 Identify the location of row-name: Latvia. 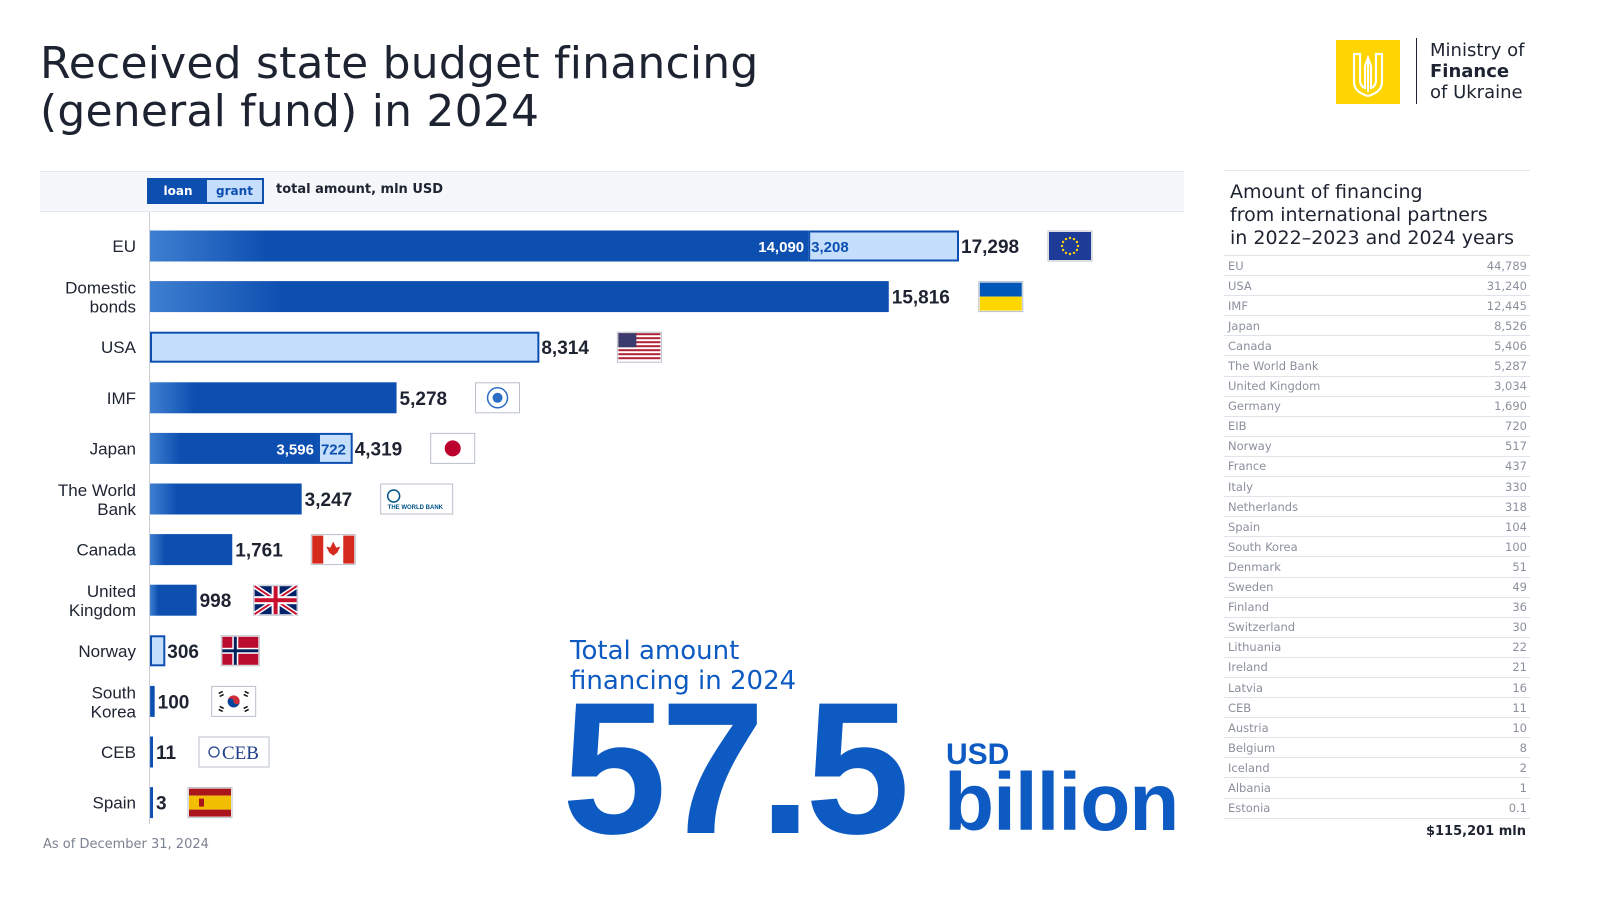
(1246, 687).